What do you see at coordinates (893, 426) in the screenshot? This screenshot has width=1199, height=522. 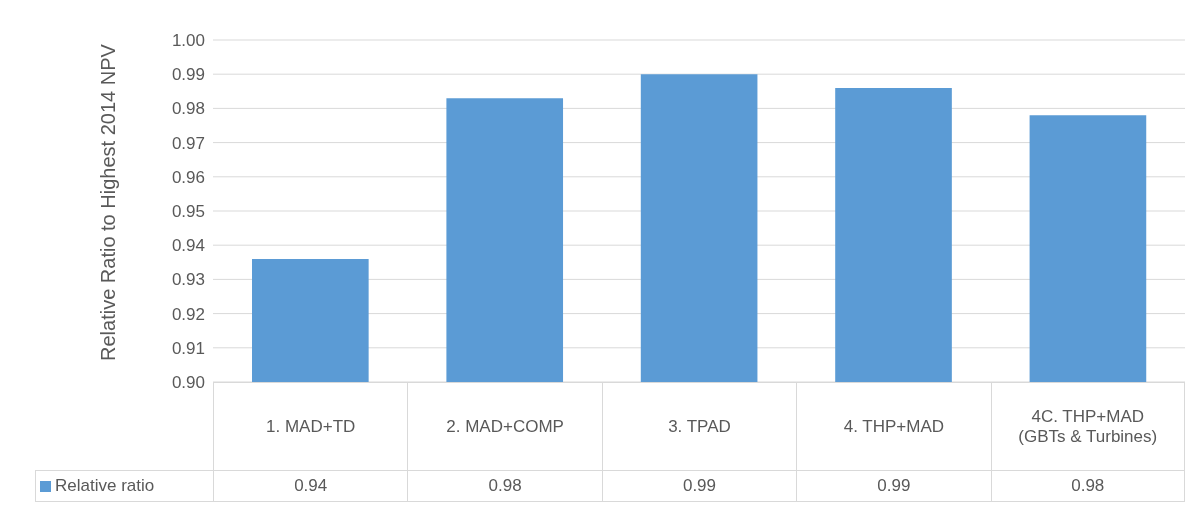 I see `x-tick-label: 4. THP+MAD` at bounding box center [893, 426].